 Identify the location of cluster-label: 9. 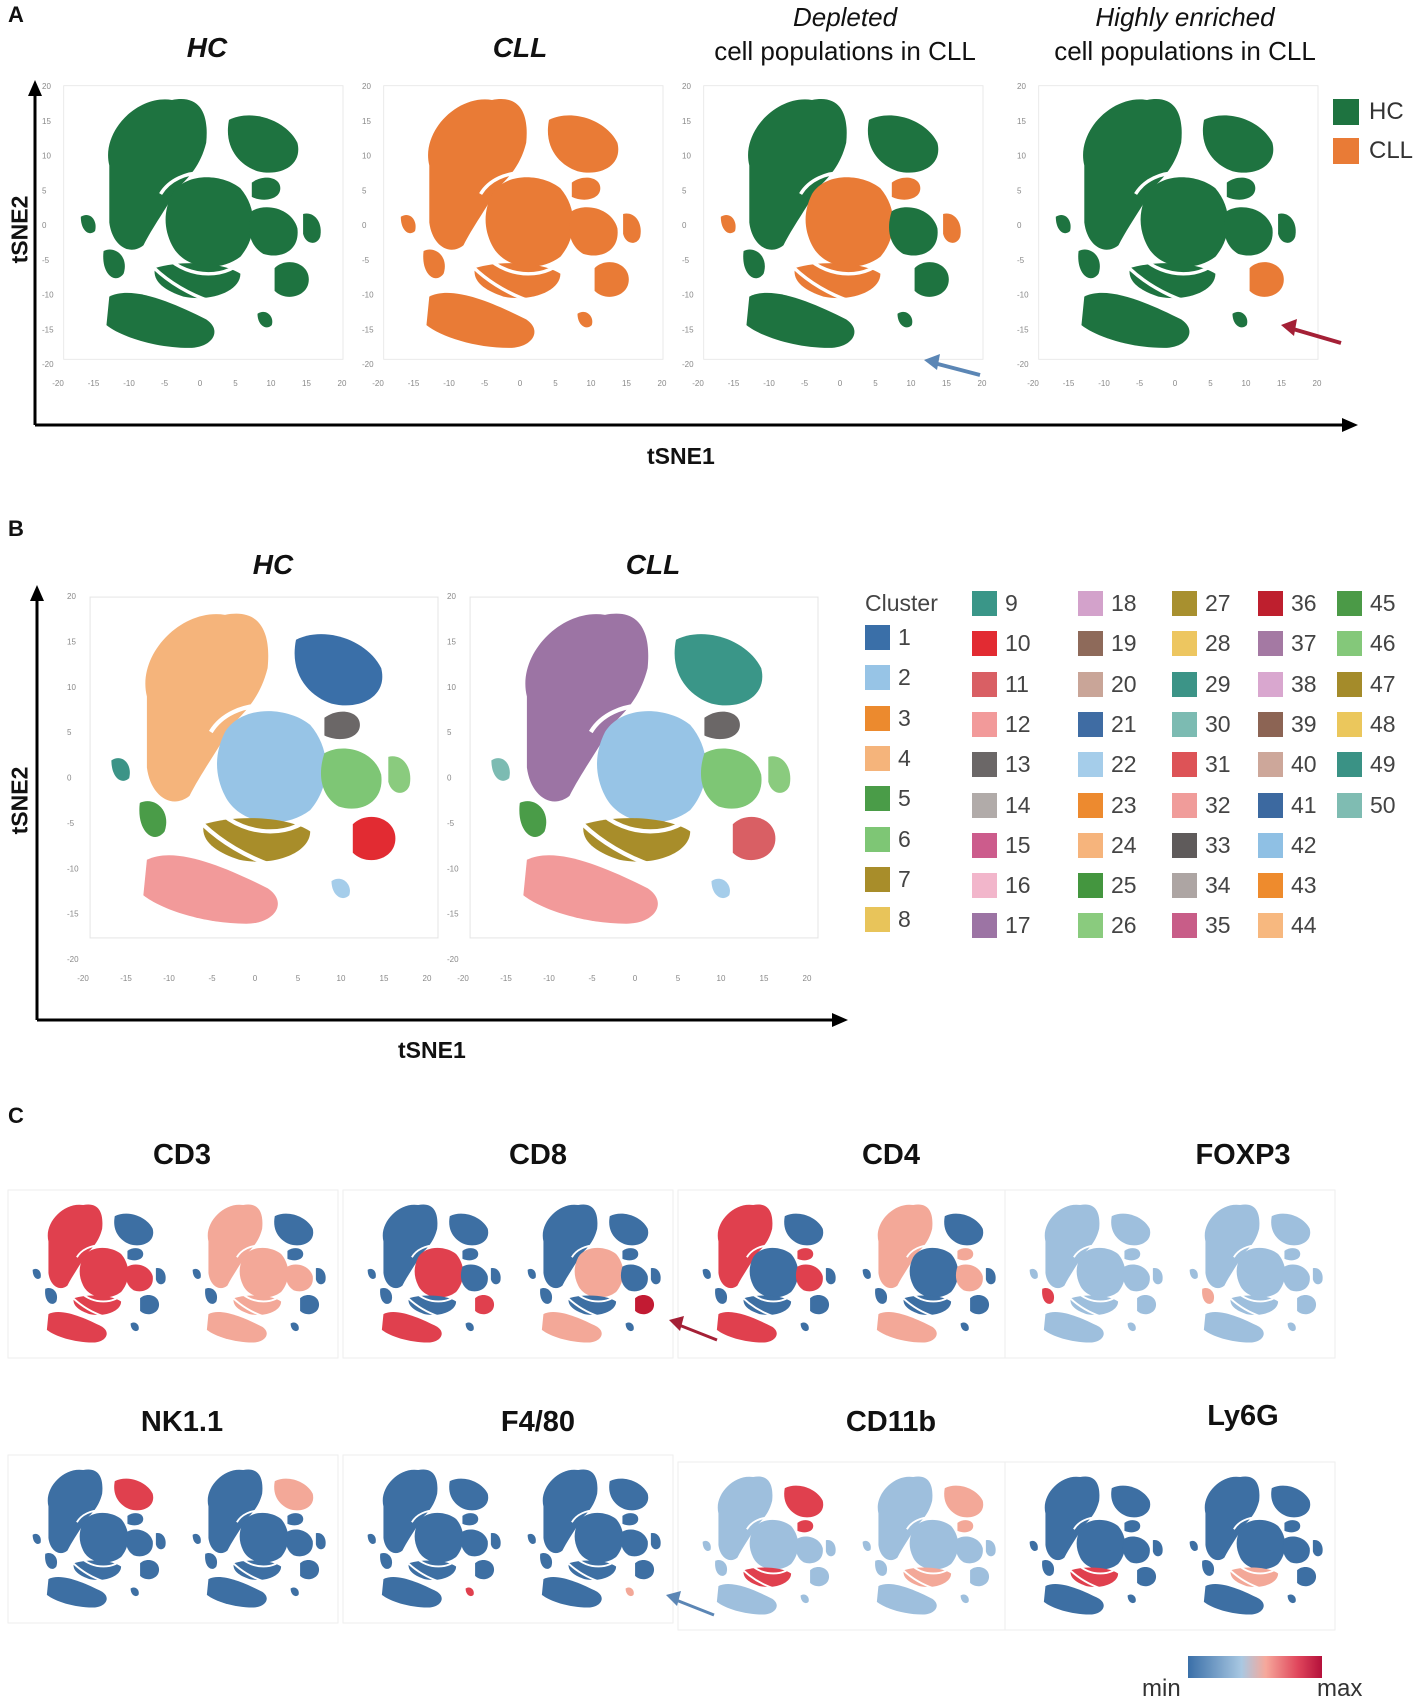
(1011, 603).